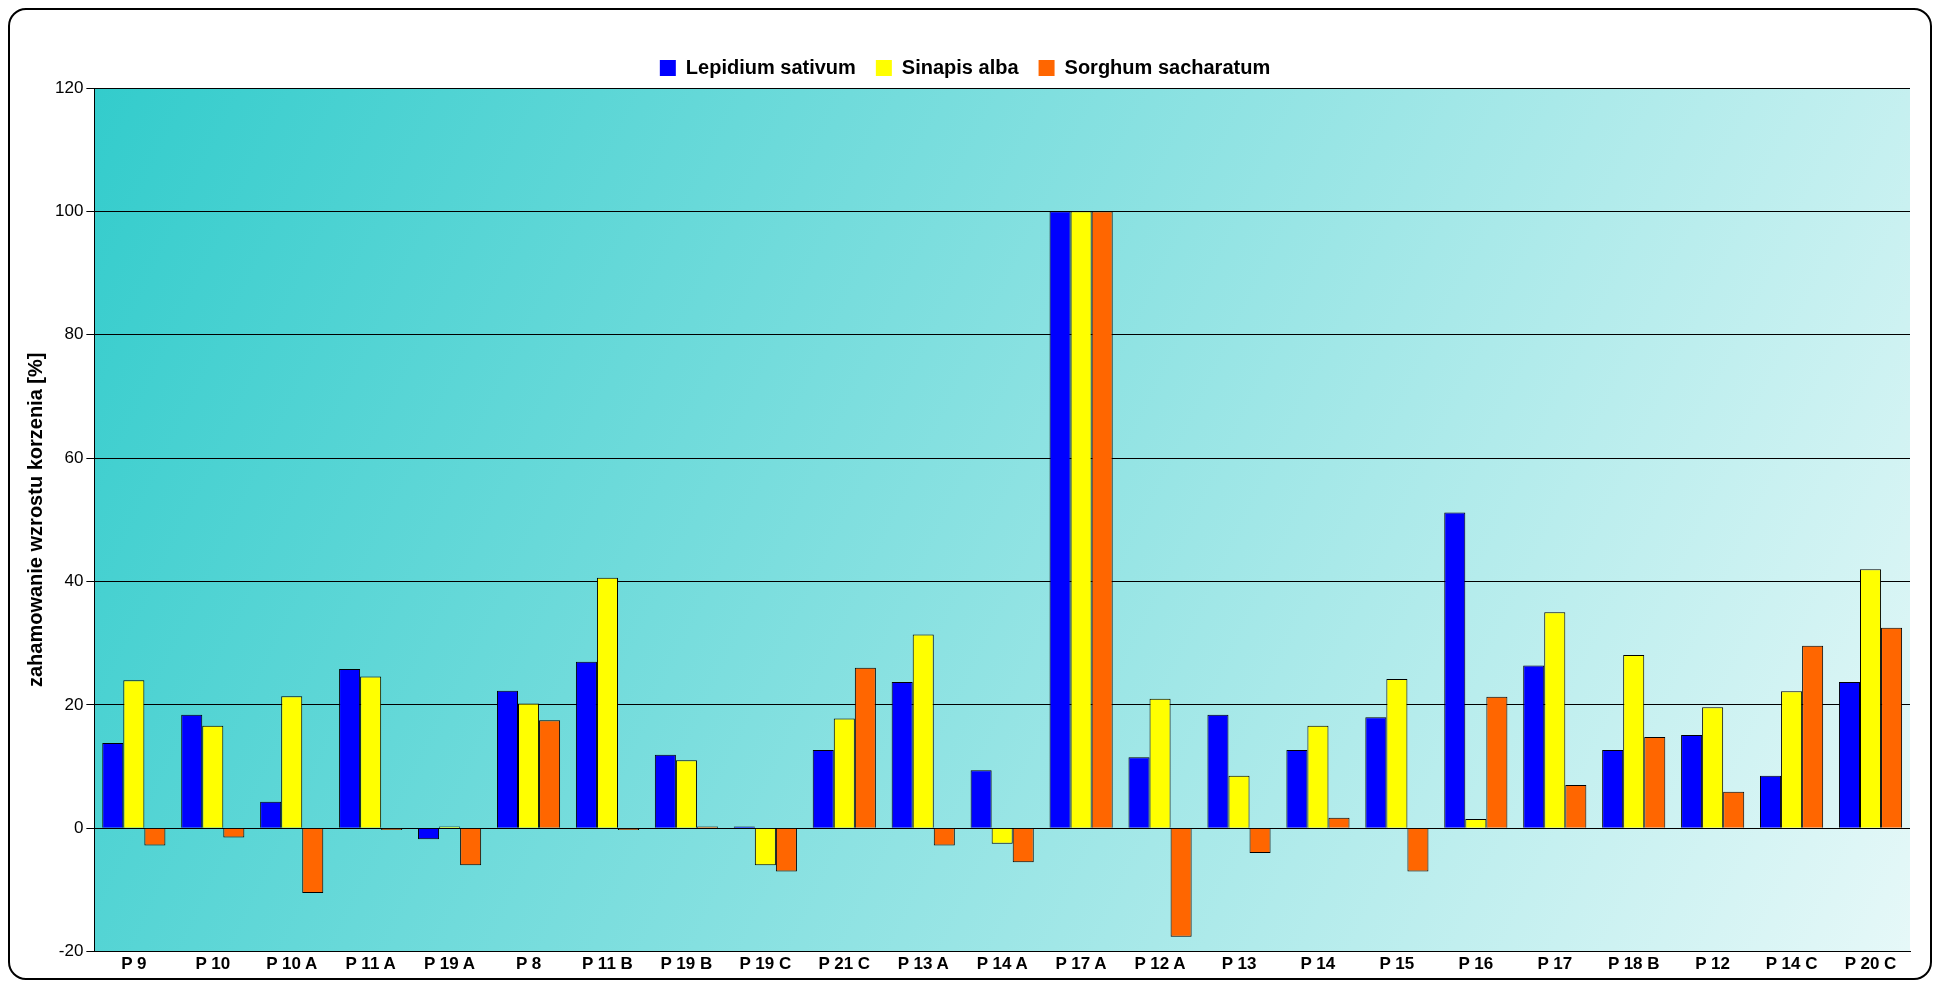 This screenshot has width=1943, height=992. What do you see at coordinates (292, 964) in the screenshot?
I see `x-tick-label: P 10 A` at bounding box center [292, 964].